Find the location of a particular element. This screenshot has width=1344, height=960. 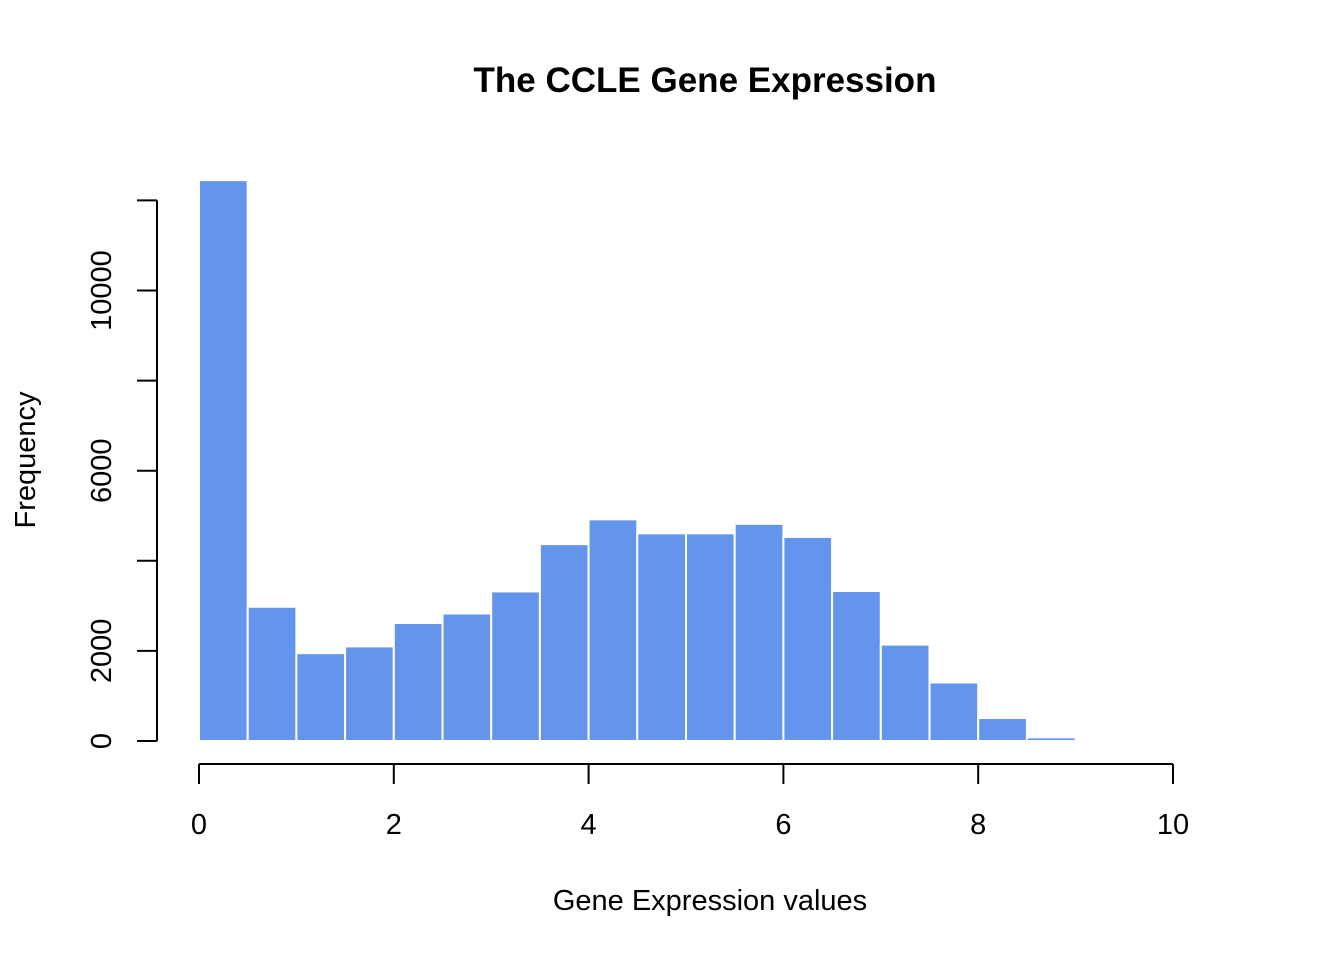

x-tick-label: 6 is located at coordinates (783, 825).